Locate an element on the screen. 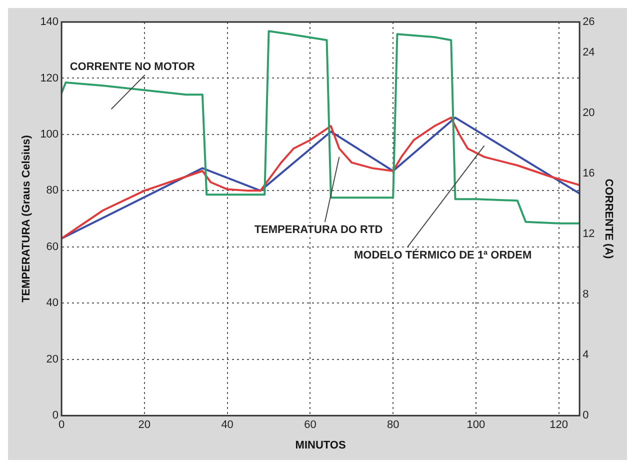  annotation: TEMPERATURA DO RTD is located at coordinates (318, 230).